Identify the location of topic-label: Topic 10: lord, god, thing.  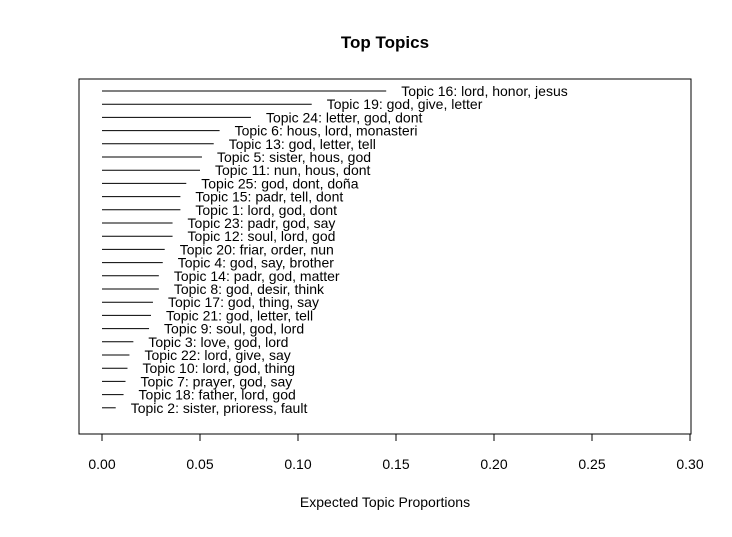
(218, 368).